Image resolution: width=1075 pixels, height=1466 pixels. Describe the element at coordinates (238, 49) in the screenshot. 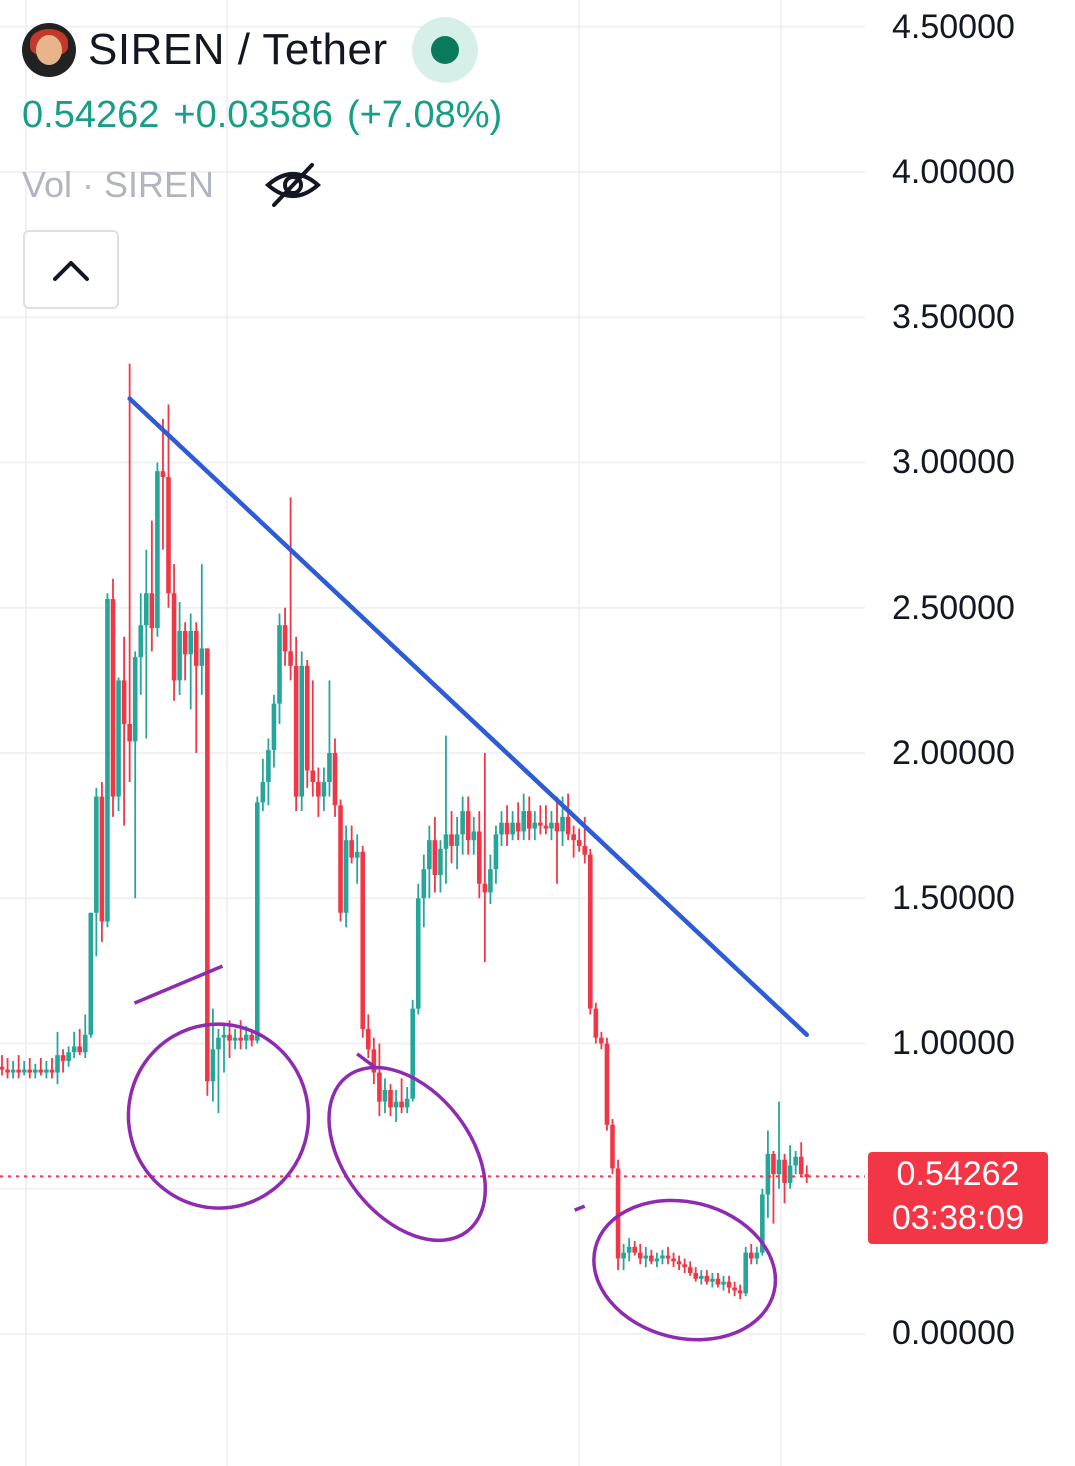

I see `symbol-title: SIREN / Tether` at that location.